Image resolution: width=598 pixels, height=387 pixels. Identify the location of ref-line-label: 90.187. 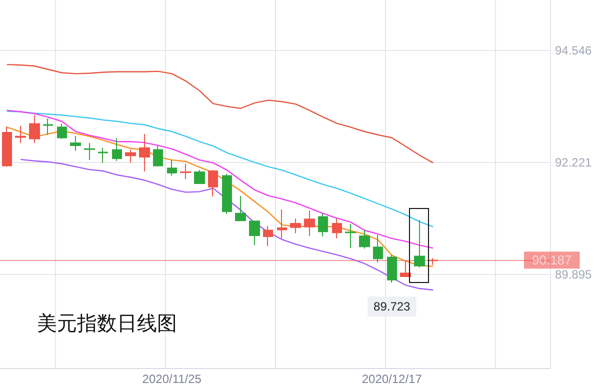
(552, 260).